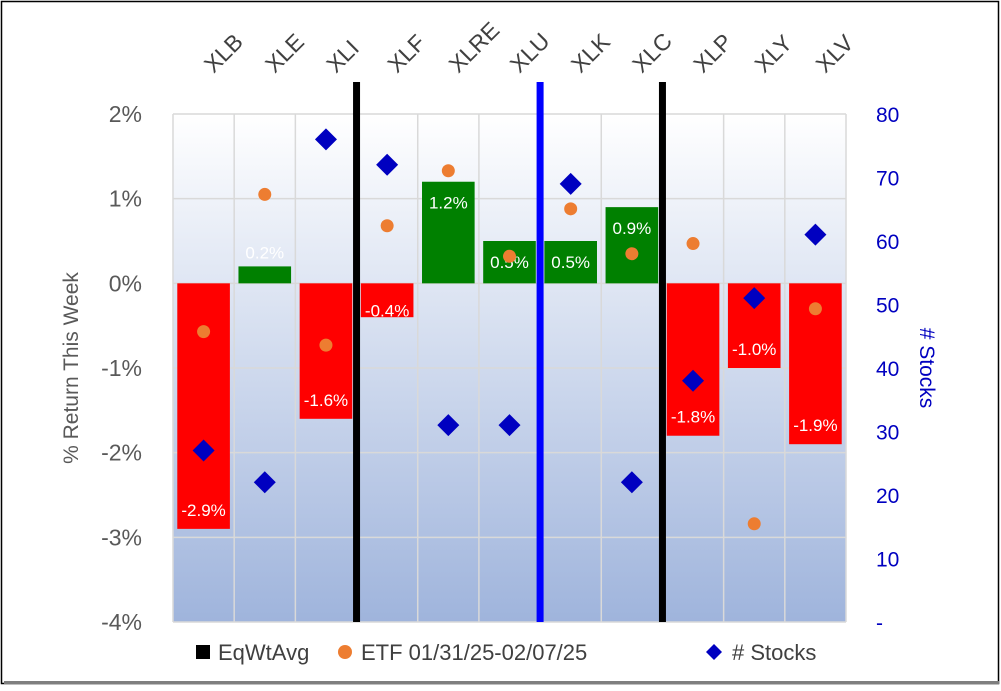  What do you see at coordinates (121, 453) in the screenshot?
I see `ytick-label: -2%` at bounding box center [121, 453].